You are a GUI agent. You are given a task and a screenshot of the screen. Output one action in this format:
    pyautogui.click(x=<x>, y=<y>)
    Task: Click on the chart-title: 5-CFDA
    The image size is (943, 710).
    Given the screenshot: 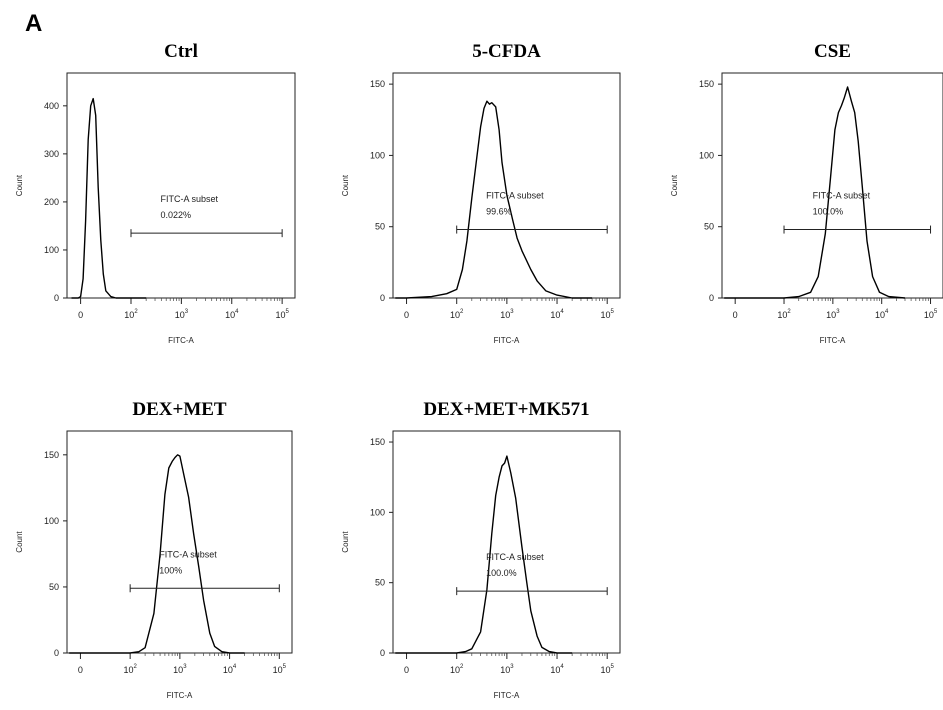 What is the action you would take?
    pyautogui.click(x=506, y=51)
    